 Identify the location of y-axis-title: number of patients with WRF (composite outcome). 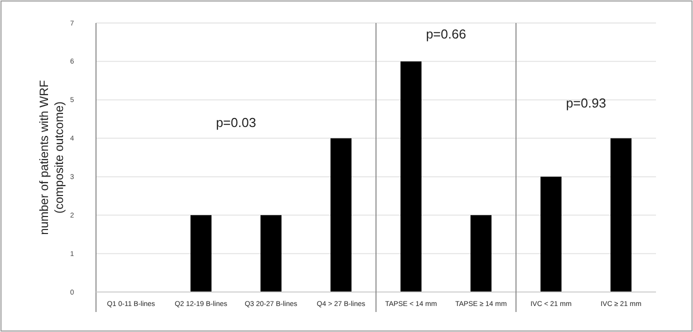
(51, 157).